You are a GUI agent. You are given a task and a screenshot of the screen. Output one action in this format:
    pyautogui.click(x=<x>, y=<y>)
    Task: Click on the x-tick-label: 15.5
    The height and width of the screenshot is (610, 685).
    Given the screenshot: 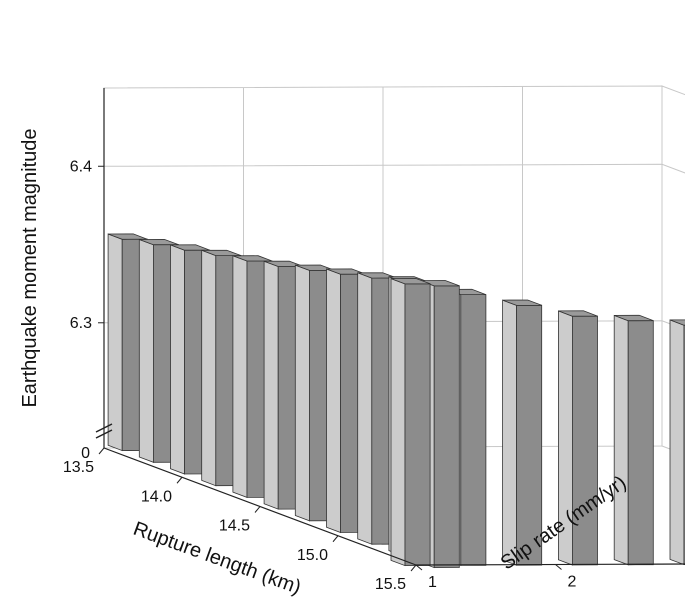 What is the action you would take?
    pyautogui.click(x=390, y=584)
    